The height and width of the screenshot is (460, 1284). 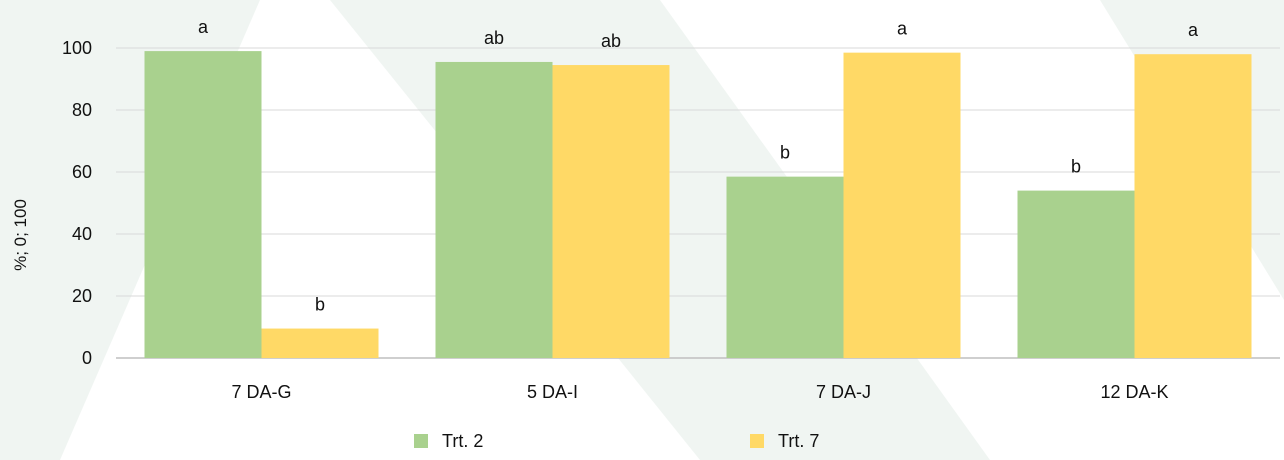 I want to click on bar-trt-2-12-da-k, so click(x=1076, y=274).